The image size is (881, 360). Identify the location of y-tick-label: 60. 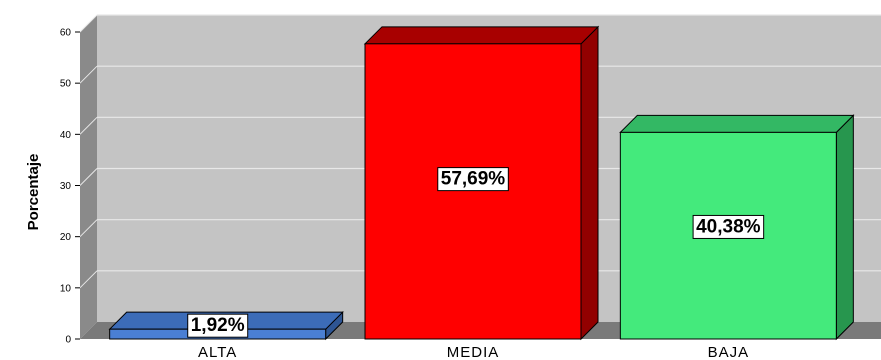
(66, 33).